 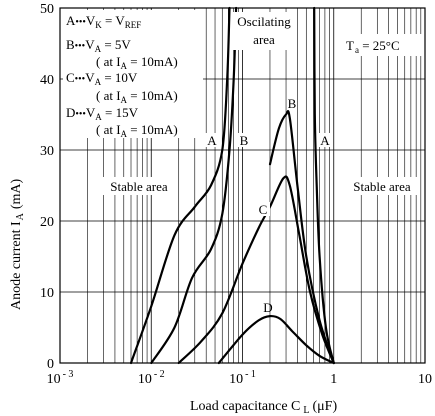 What do you see at coordinates (137, 96) in the screenshot?
I see `legend-condition-c: ( at IA = 10mA)` at bounding box center [137, 96].